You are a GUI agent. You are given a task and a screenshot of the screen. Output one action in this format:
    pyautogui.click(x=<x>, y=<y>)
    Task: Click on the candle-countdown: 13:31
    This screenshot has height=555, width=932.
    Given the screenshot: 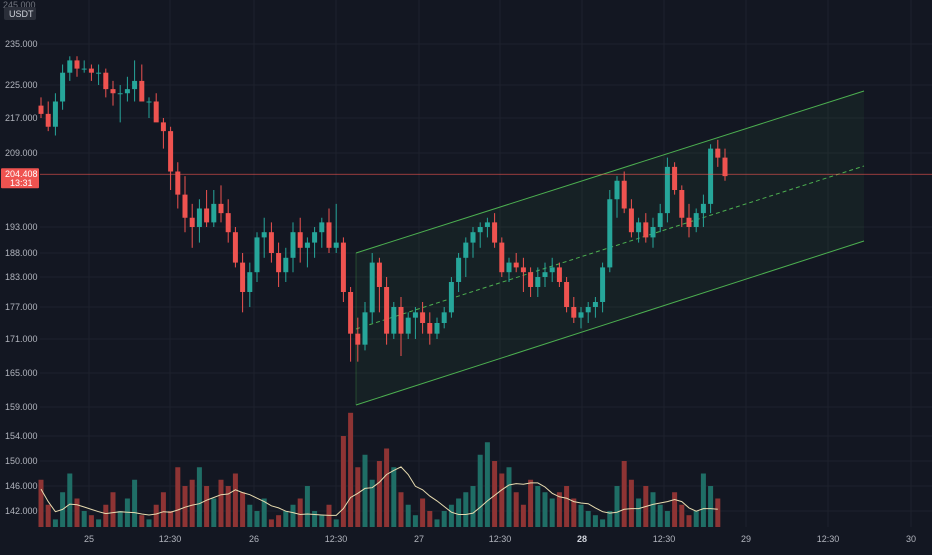 What is the action you would take?
    pyautogui.click(x=21, y=183)
    